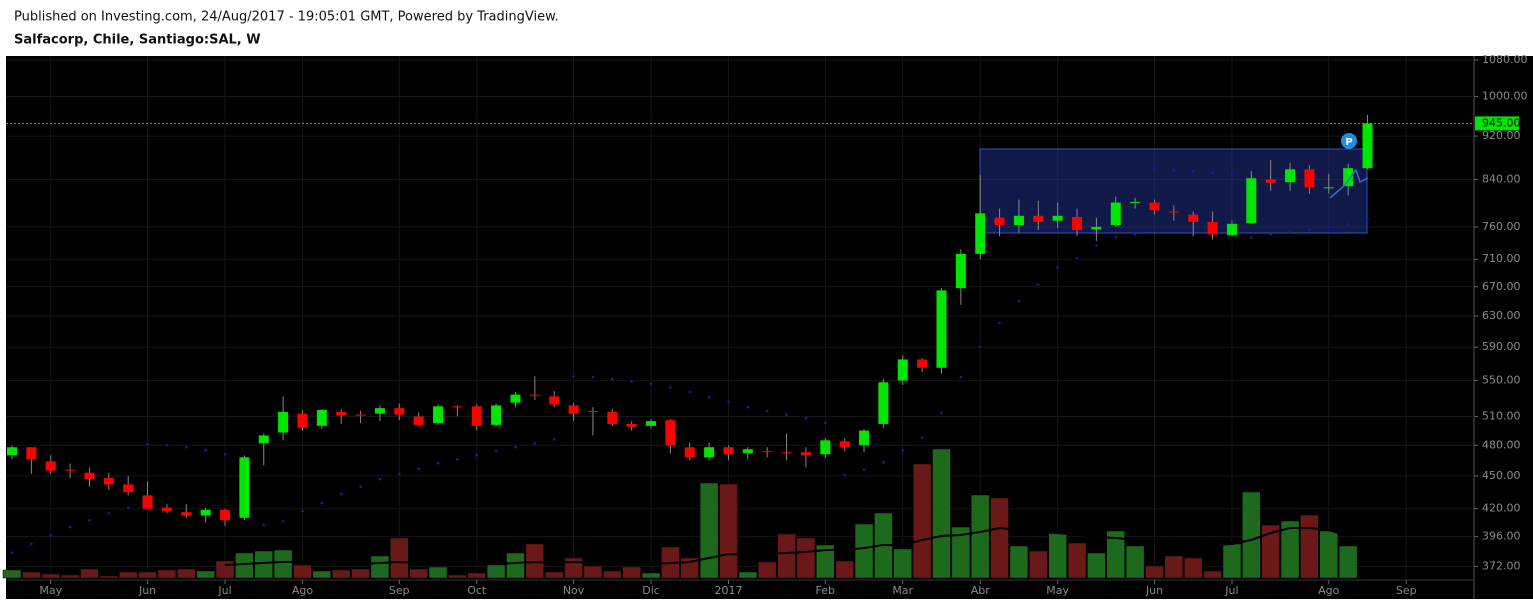 The height and width of the screenshot is (603, 1533). What do you see at coordinates (574, 590) in the screenshot?
I see `x-tick-label: Nov` at bounding box center [574, 590].